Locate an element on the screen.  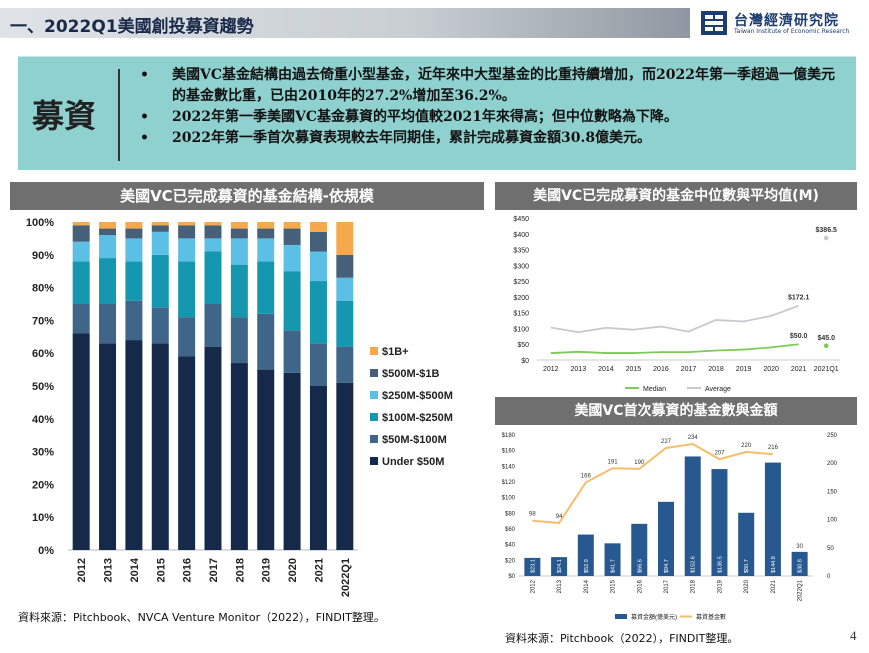
y-tick-label: 90% is located at coordinates (43, 256).